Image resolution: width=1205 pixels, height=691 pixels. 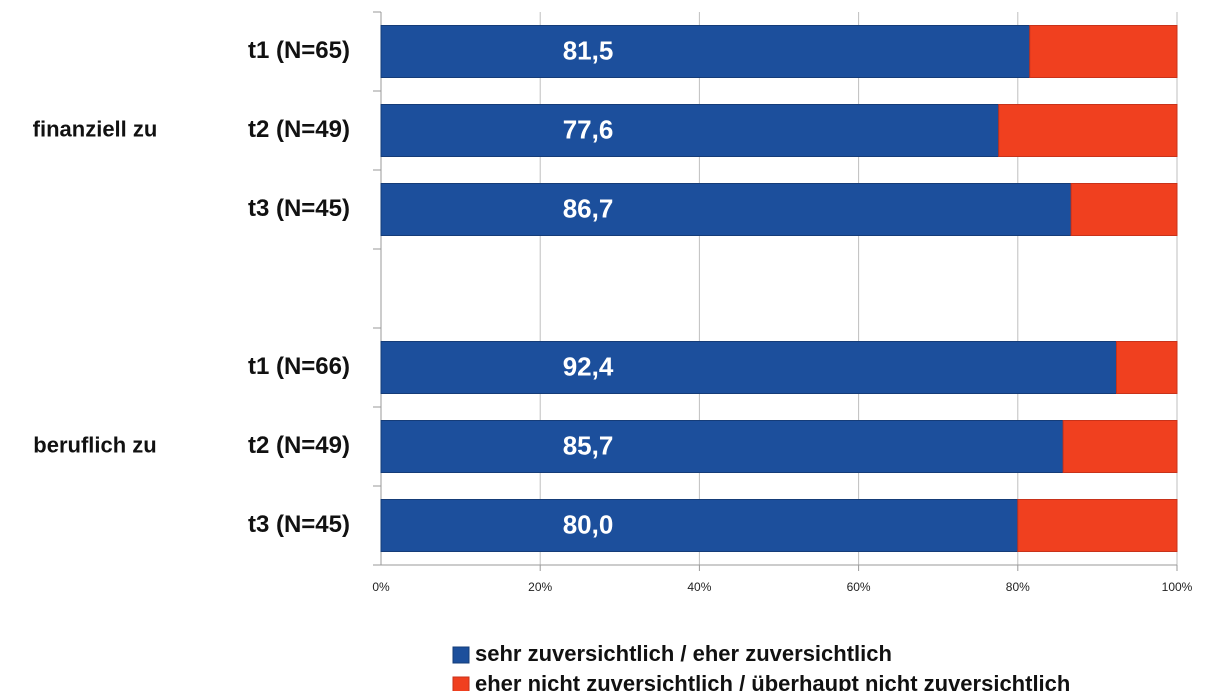 I want to click on x-tick-label: 0%, so click(x=381, y=587).